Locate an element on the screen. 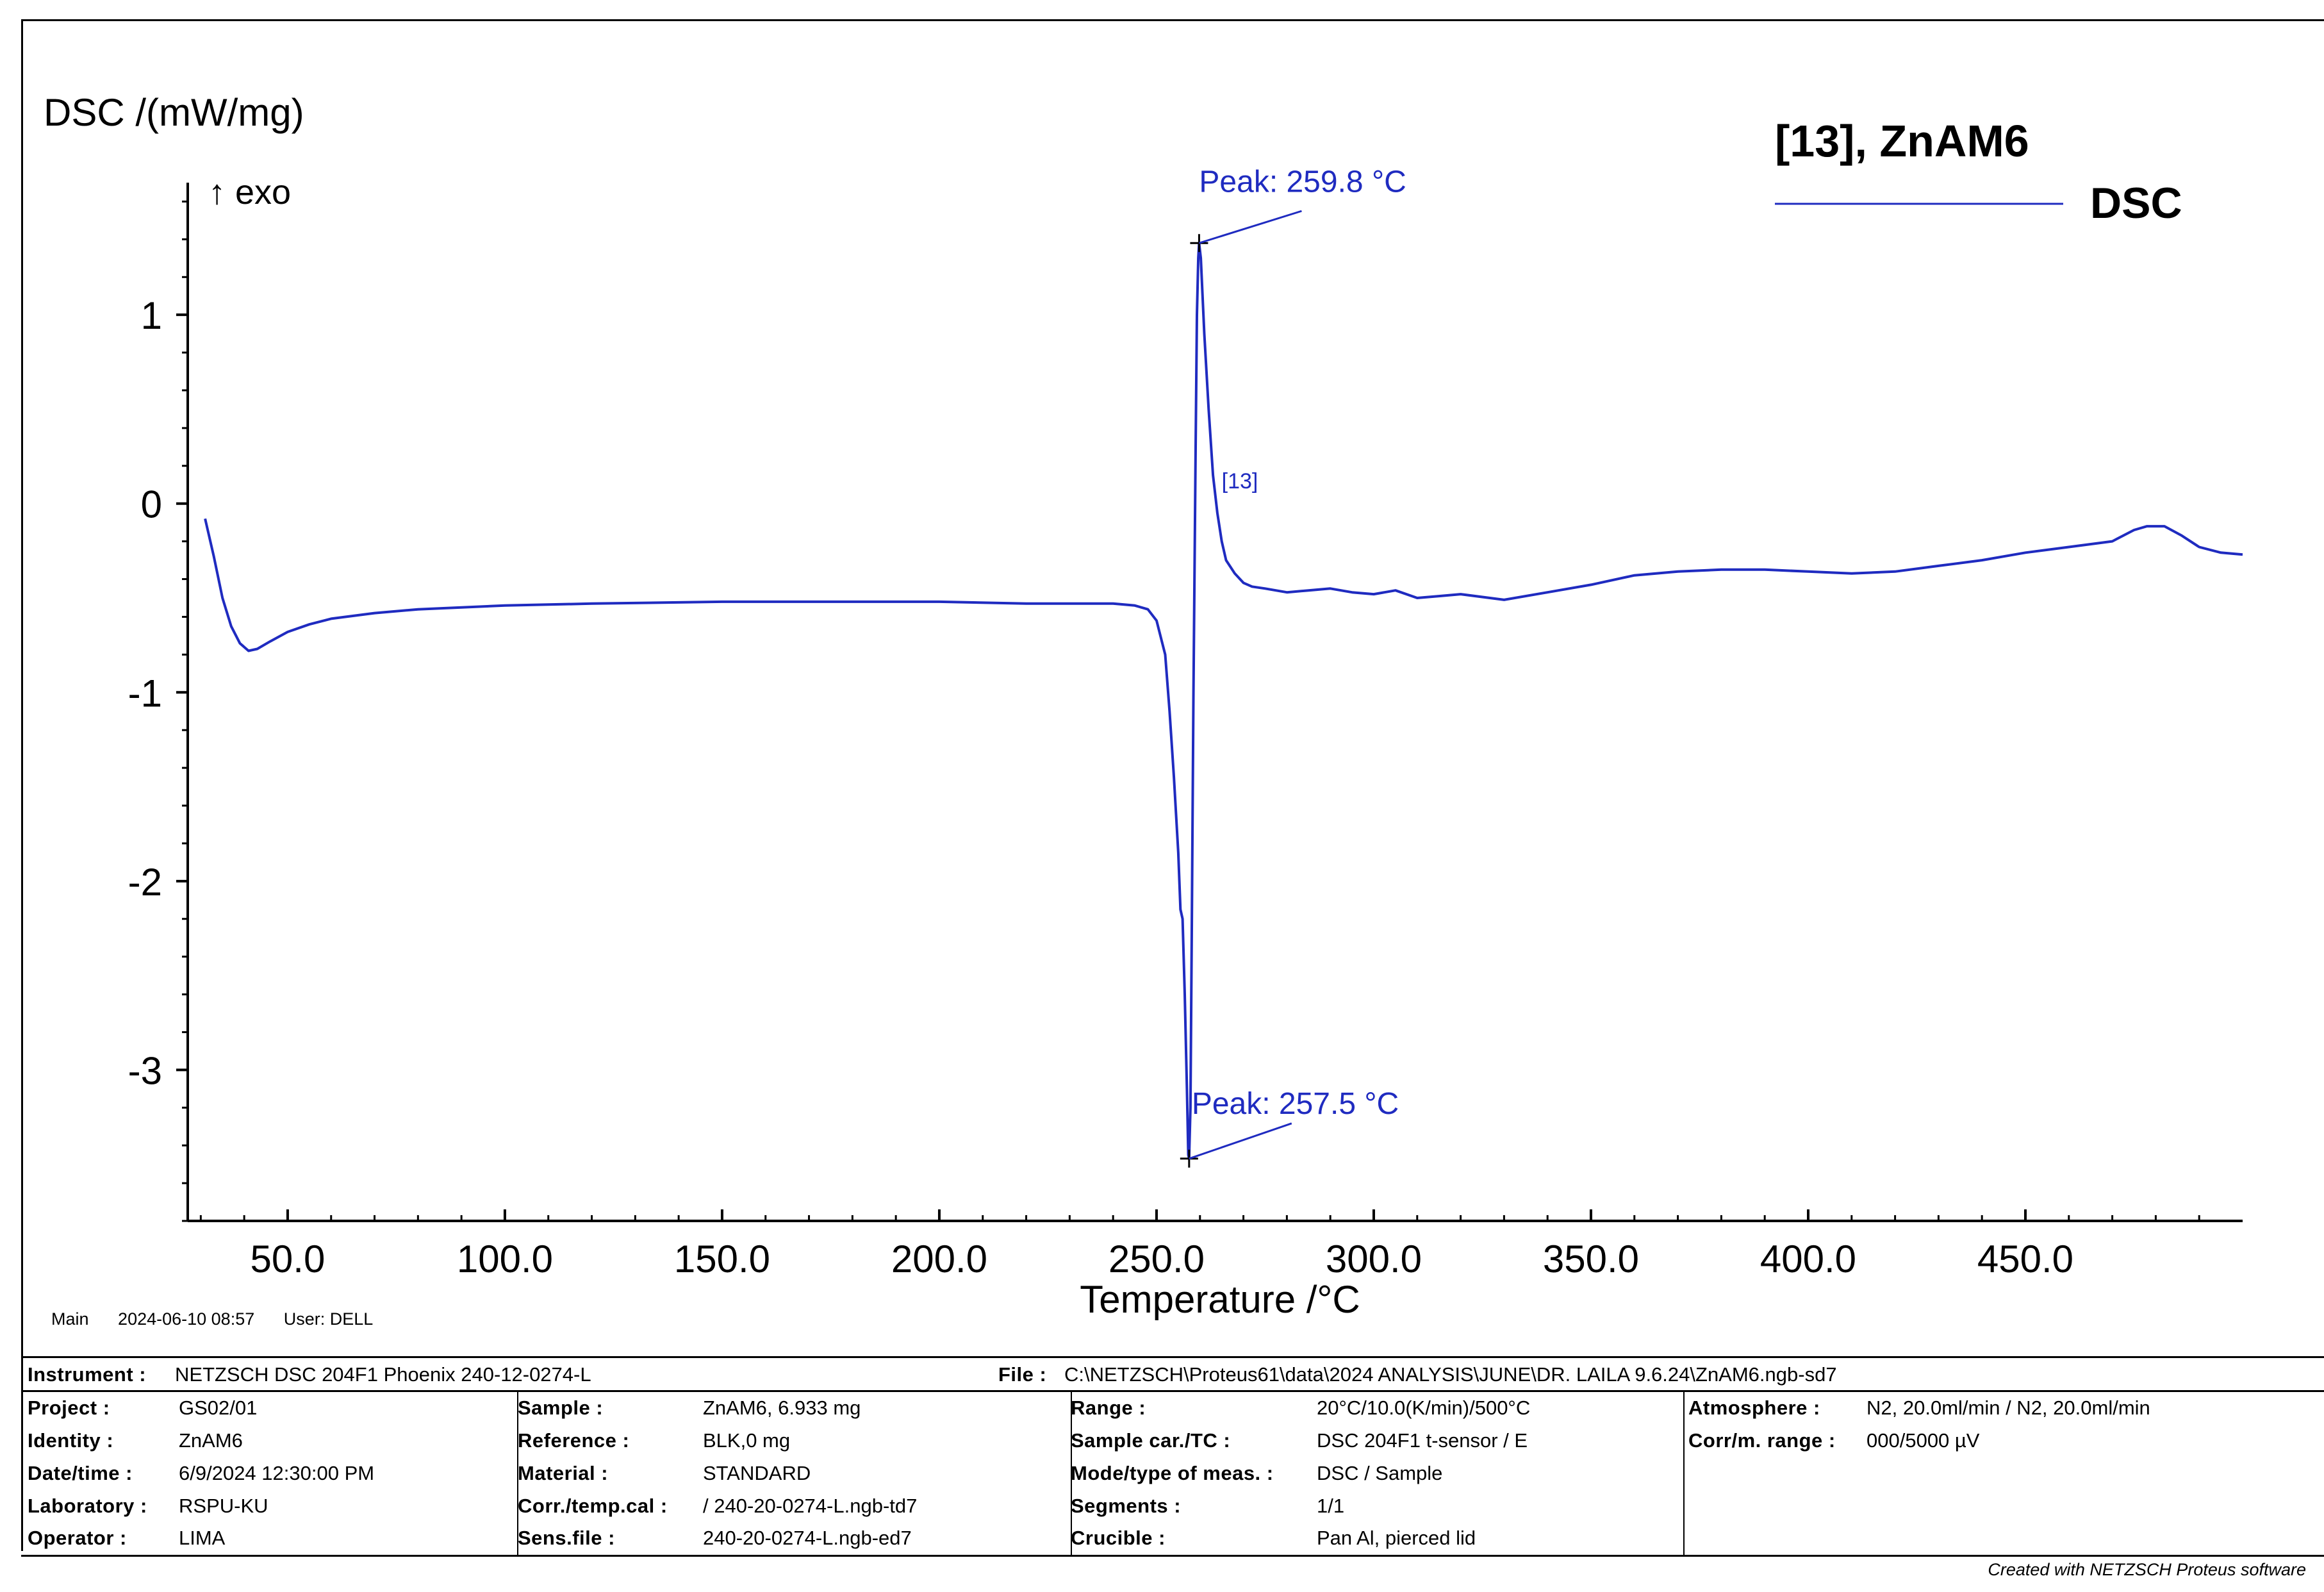 This screenshot has width=2324, height=1592. x-tick-label: 250.0 is located at coordinates (1157, 1259).